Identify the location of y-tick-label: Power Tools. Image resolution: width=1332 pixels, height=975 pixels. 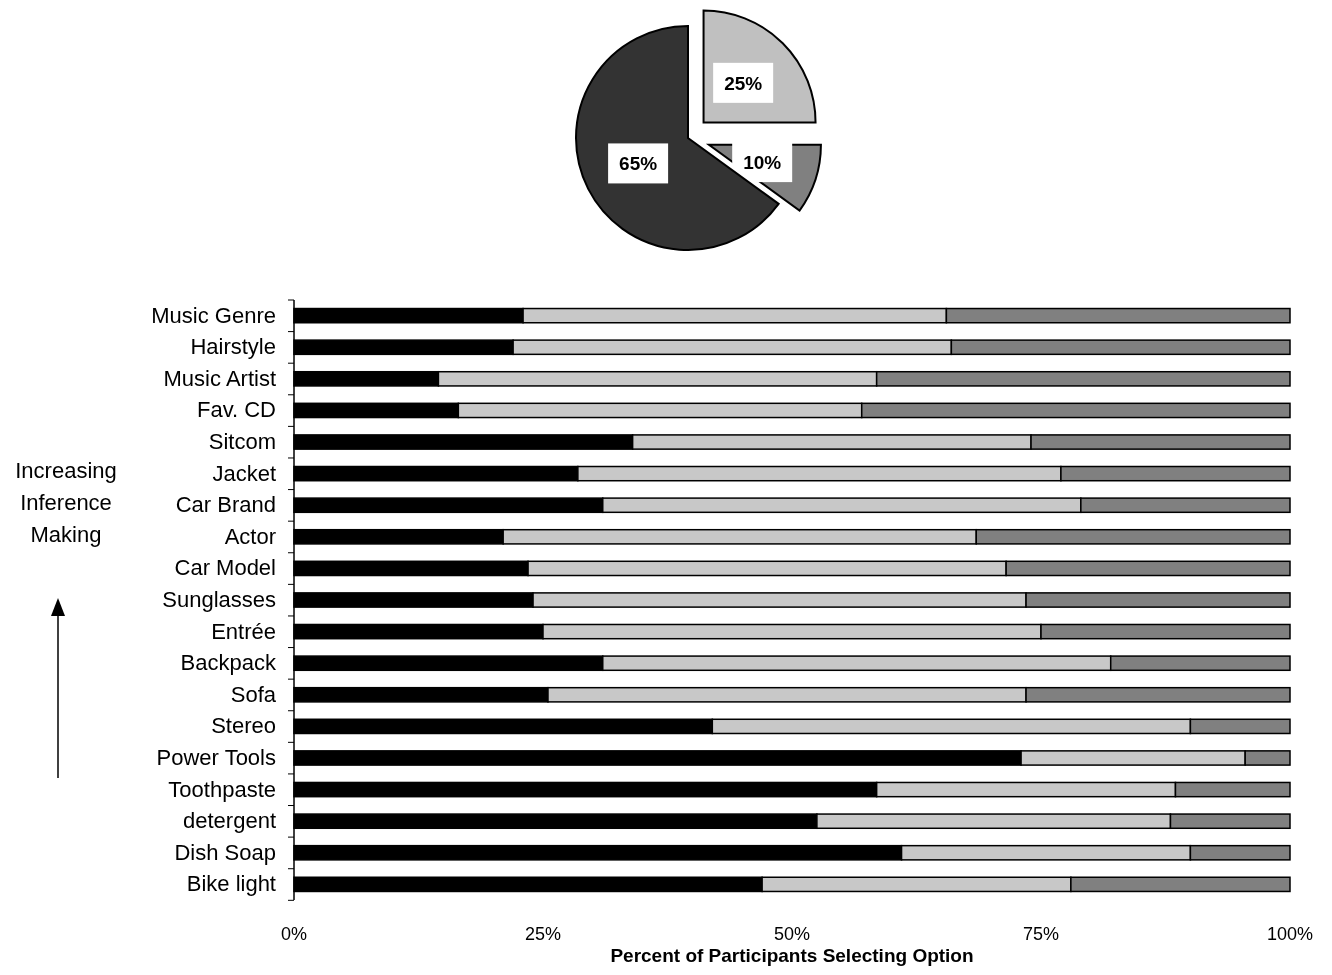
(216, 757).